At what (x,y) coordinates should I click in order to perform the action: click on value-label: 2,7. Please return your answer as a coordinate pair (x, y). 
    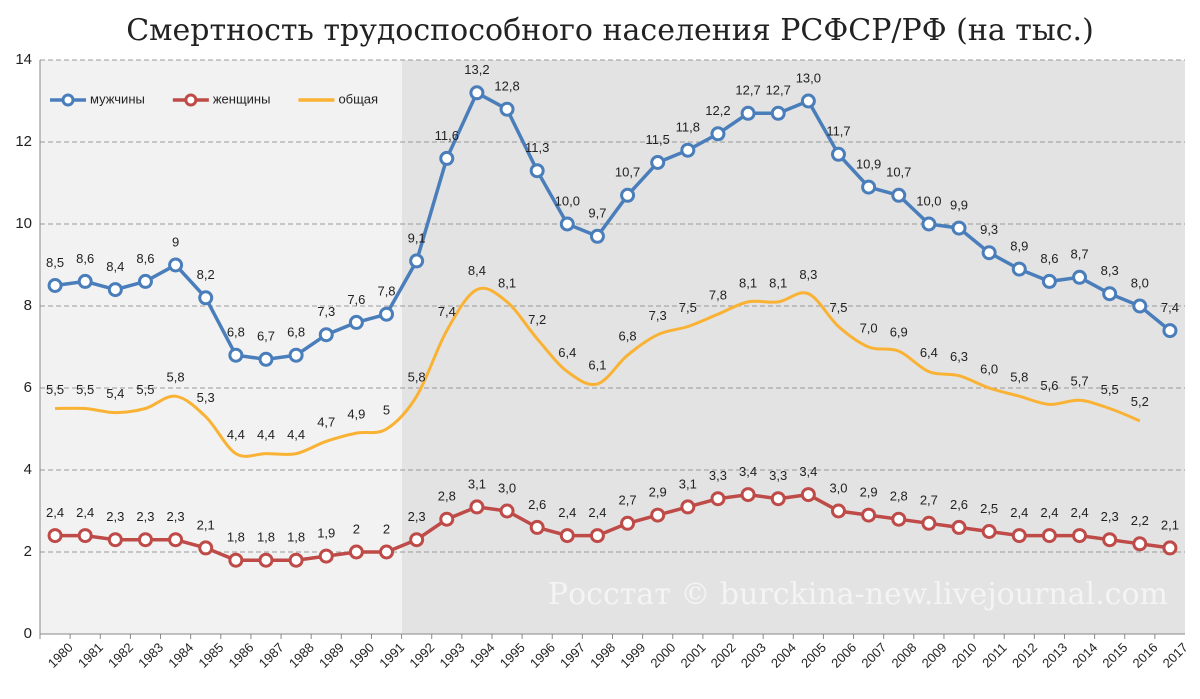
    Looking at the image, I should click on (628, 500).